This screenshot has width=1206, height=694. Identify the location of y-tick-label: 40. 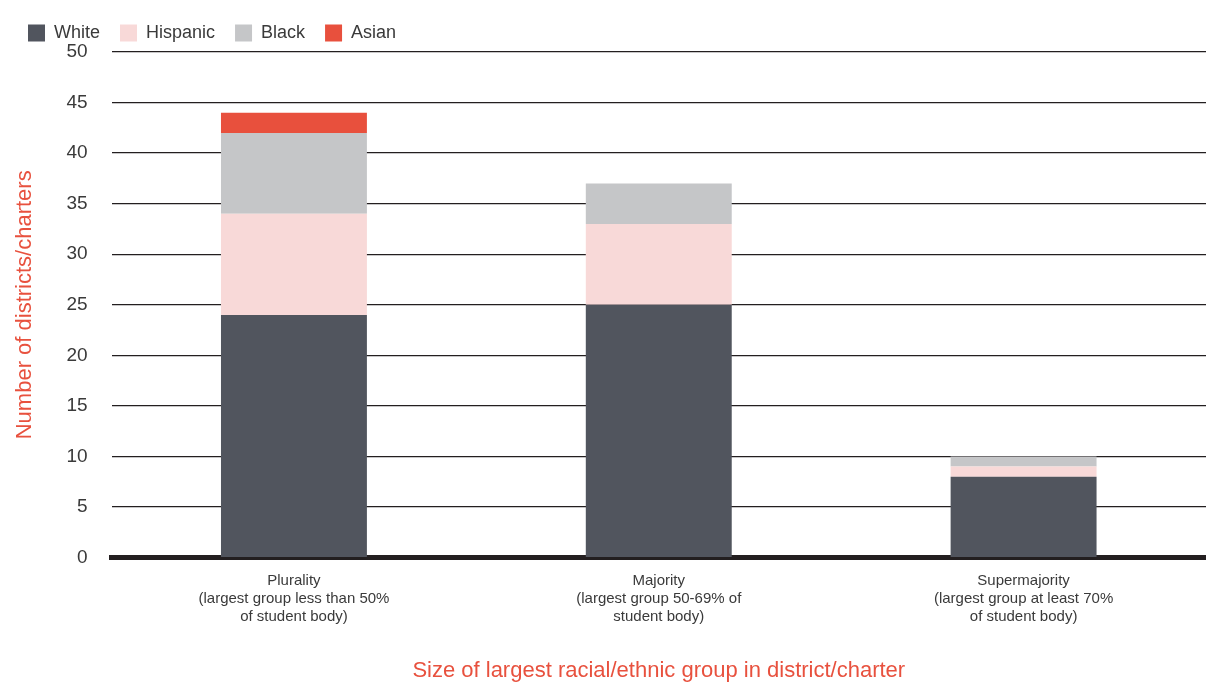
(77, 152).